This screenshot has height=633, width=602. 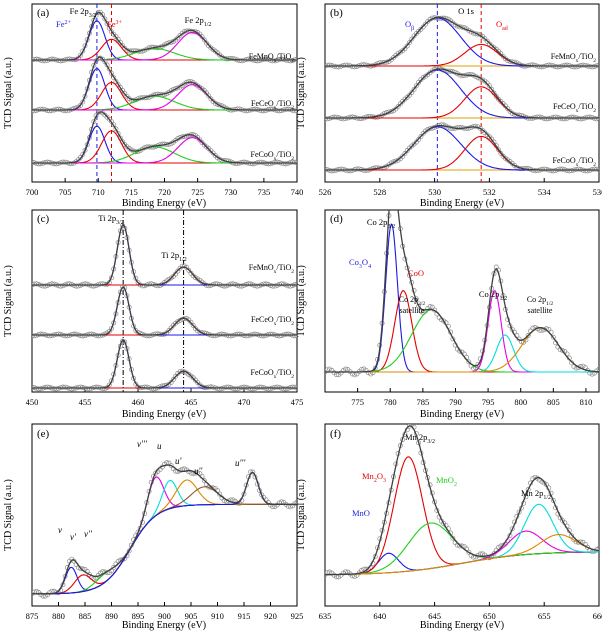 I want to click on panel-d-x-tick-label: 775, so click(x=357, y=402).